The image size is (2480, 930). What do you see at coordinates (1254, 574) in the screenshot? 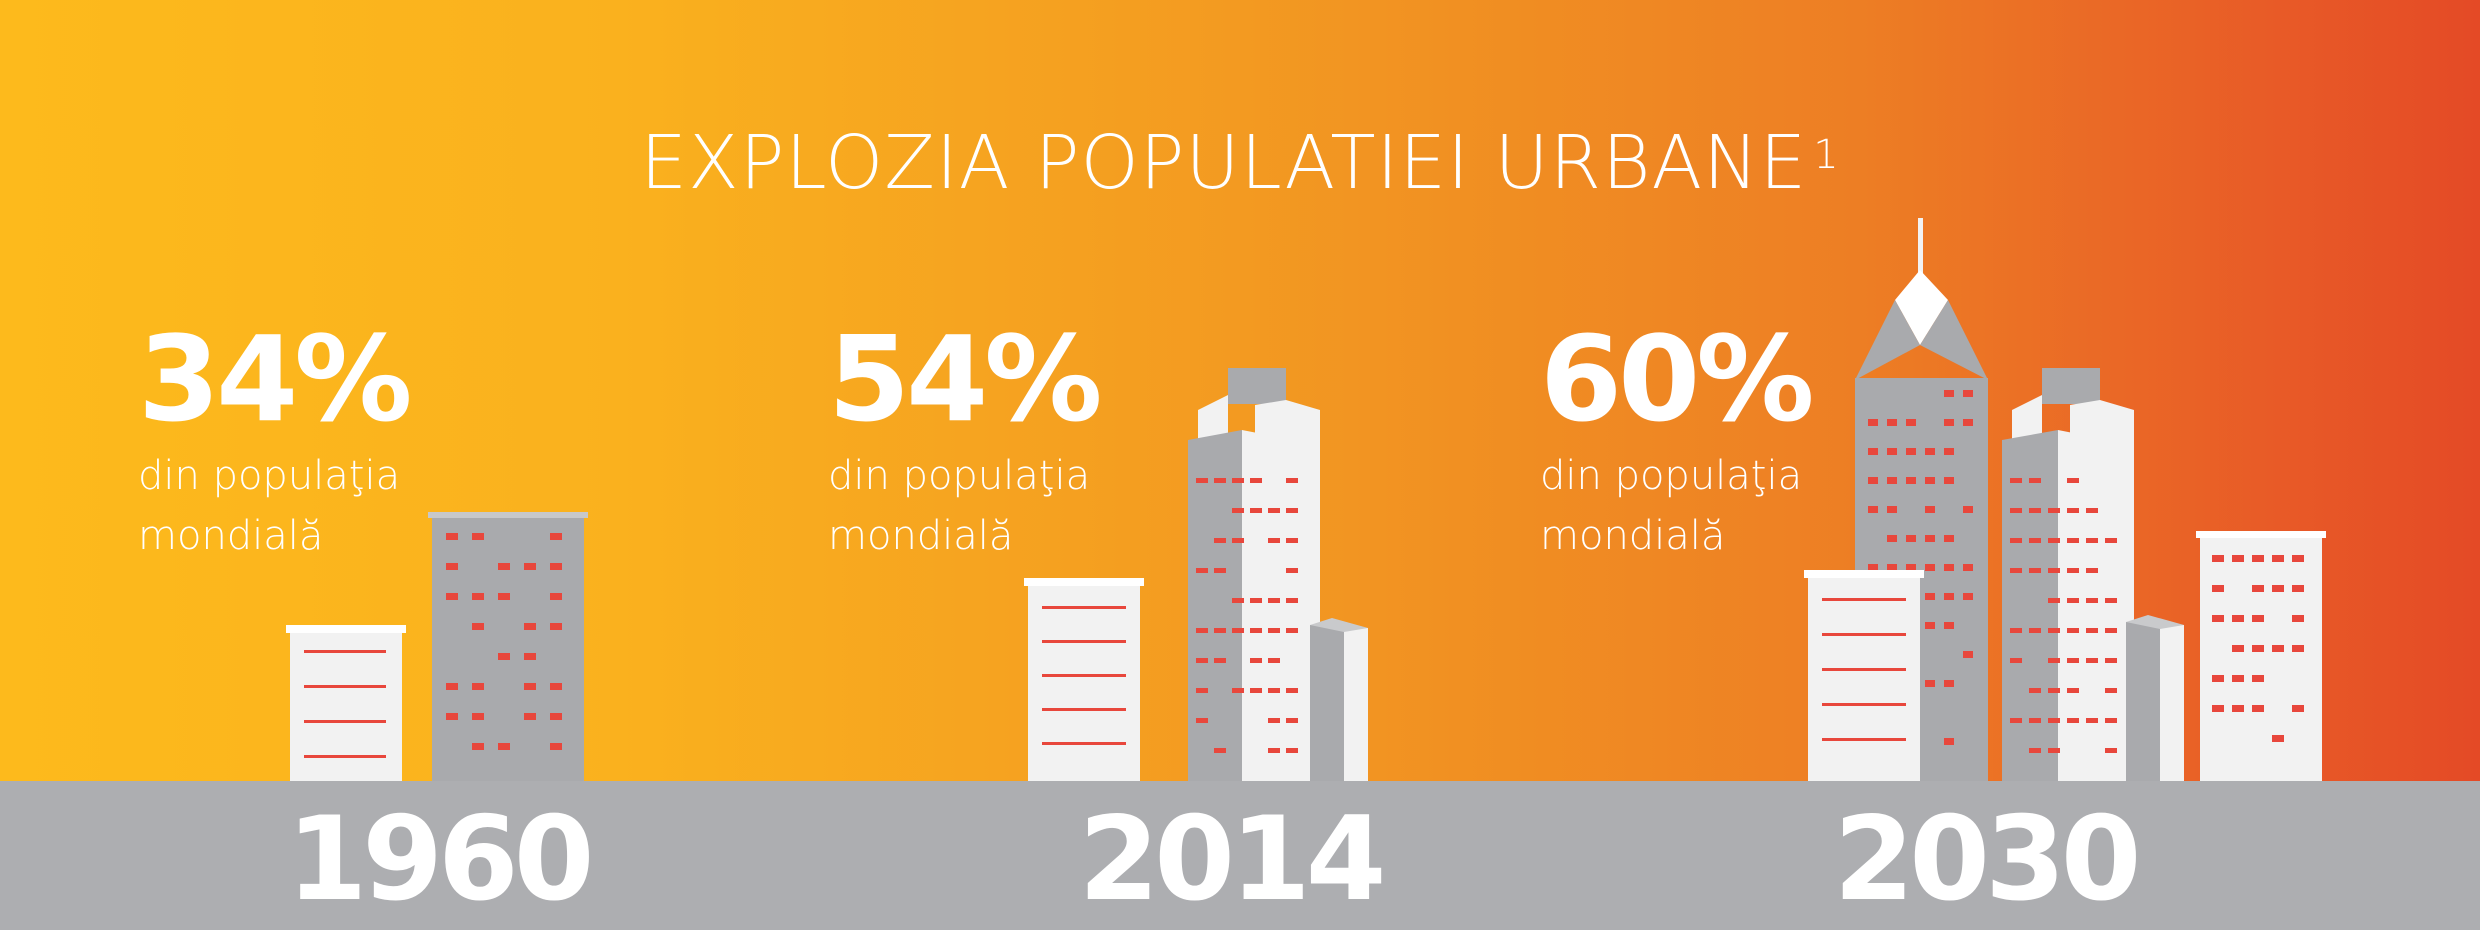
I see `tall-tower` at bounding box center [1254, 574].